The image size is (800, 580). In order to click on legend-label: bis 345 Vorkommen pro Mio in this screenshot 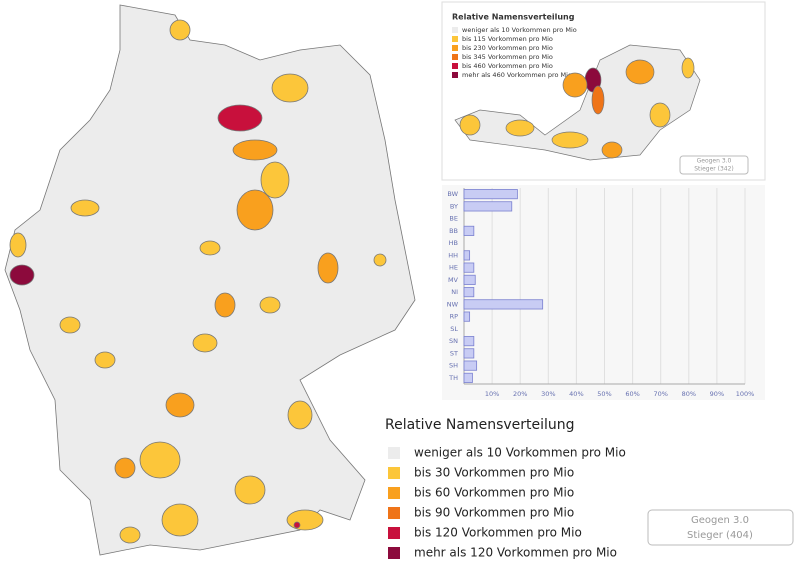, I will do `click(507, 57)`.